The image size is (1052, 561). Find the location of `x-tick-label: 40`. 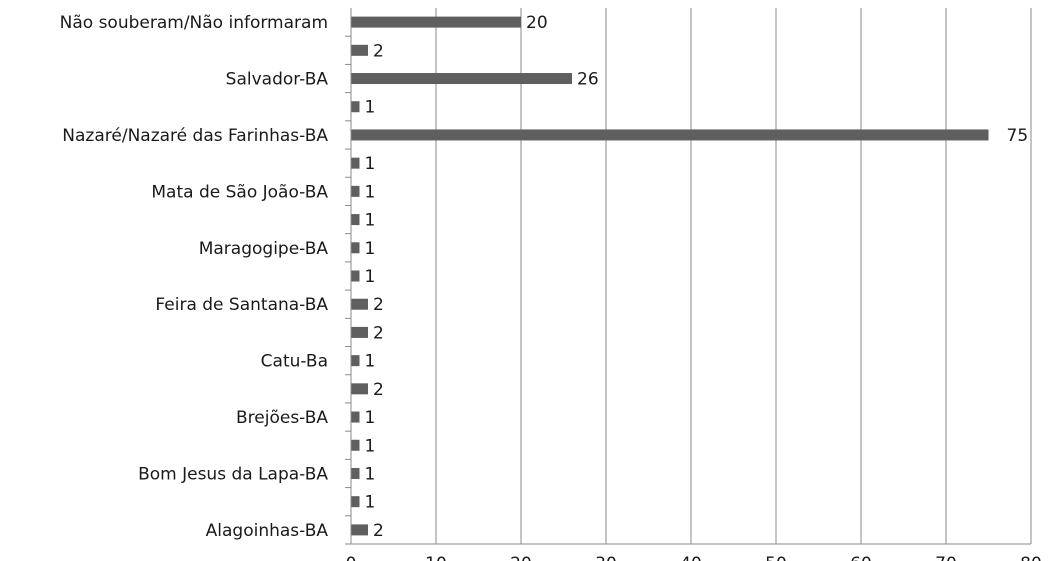

x-tick-label: 40 is located at coordinates (691, 557).